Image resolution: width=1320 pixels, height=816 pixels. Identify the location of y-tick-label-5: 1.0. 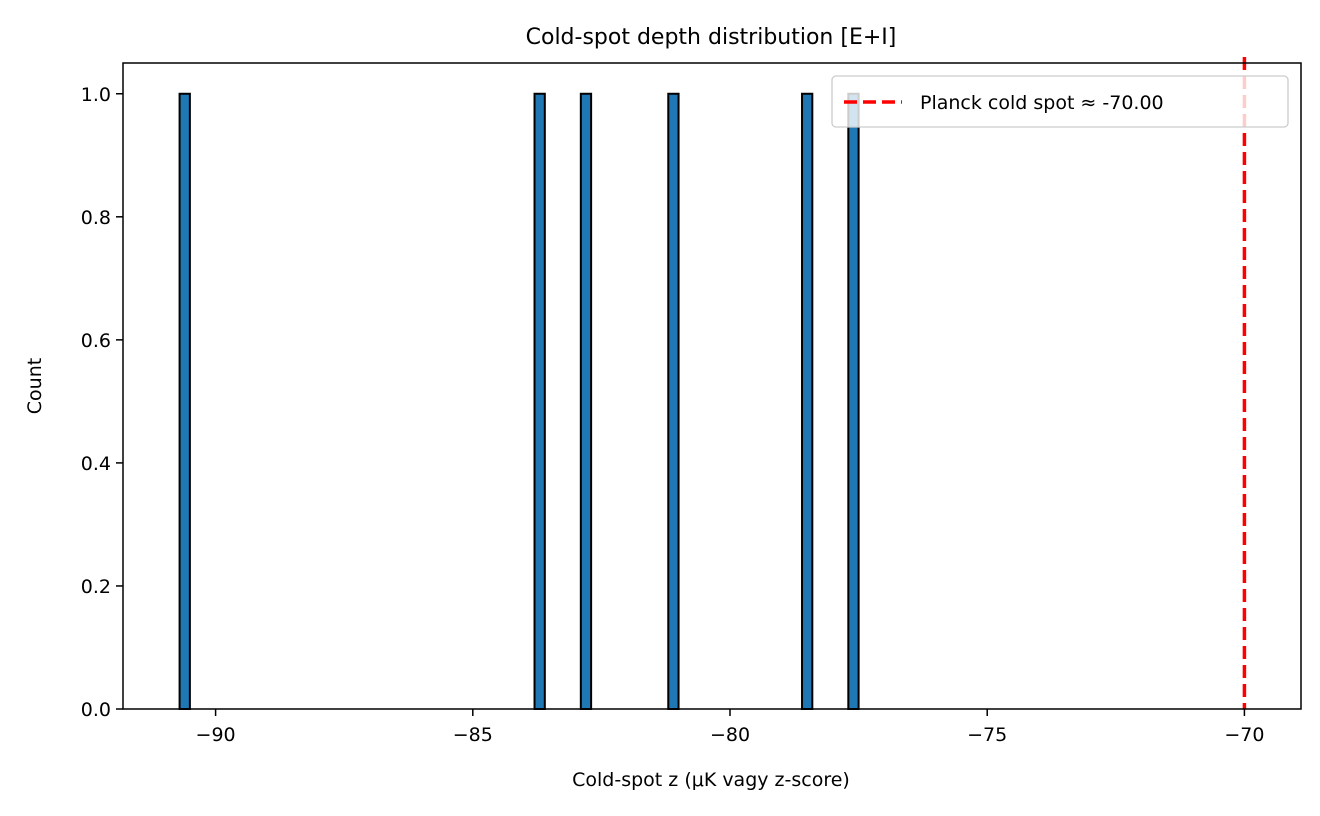
(96, 95).